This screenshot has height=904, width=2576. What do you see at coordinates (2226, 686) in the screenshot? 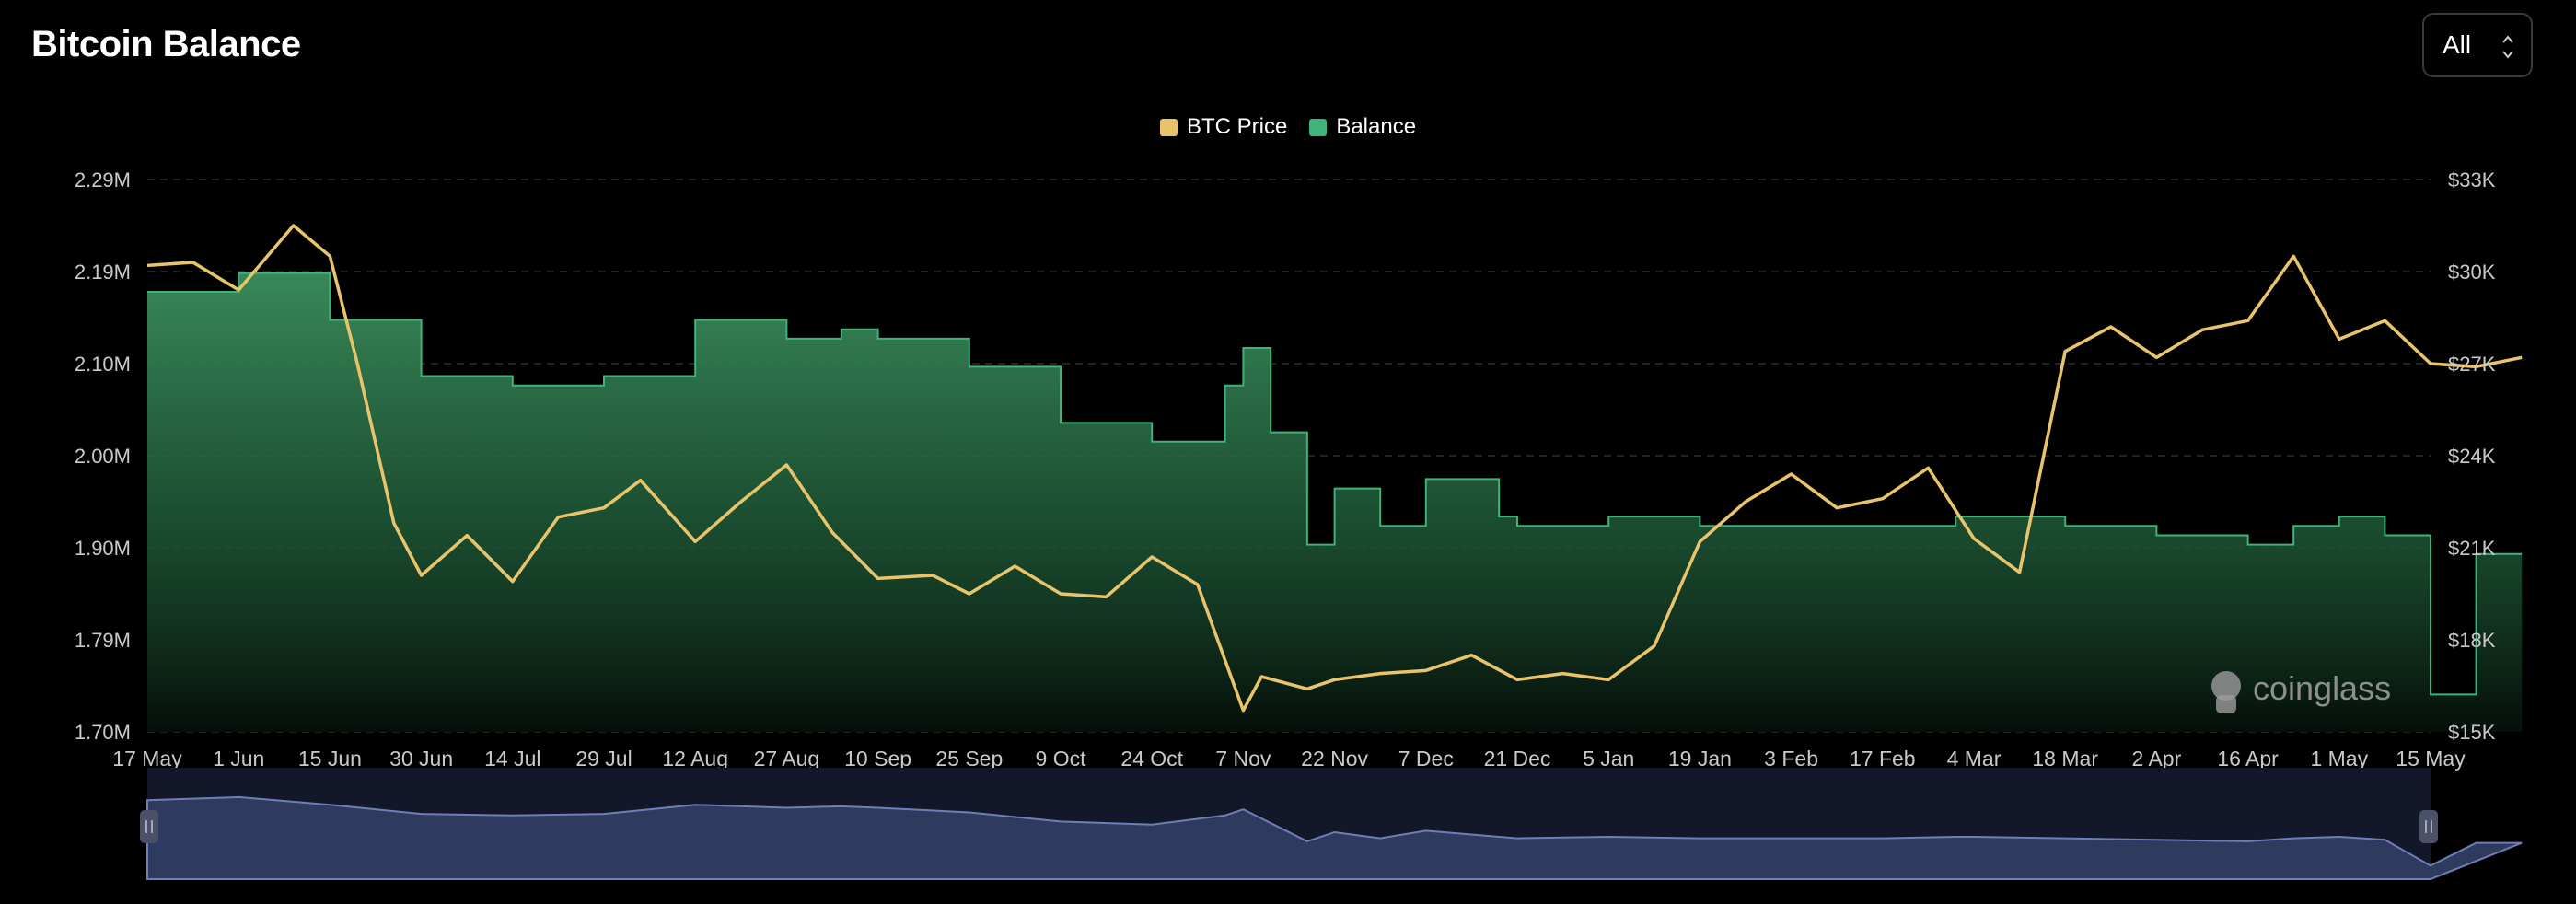
I see `coinglass-logo-icon` at bounding box center [2226, 686].